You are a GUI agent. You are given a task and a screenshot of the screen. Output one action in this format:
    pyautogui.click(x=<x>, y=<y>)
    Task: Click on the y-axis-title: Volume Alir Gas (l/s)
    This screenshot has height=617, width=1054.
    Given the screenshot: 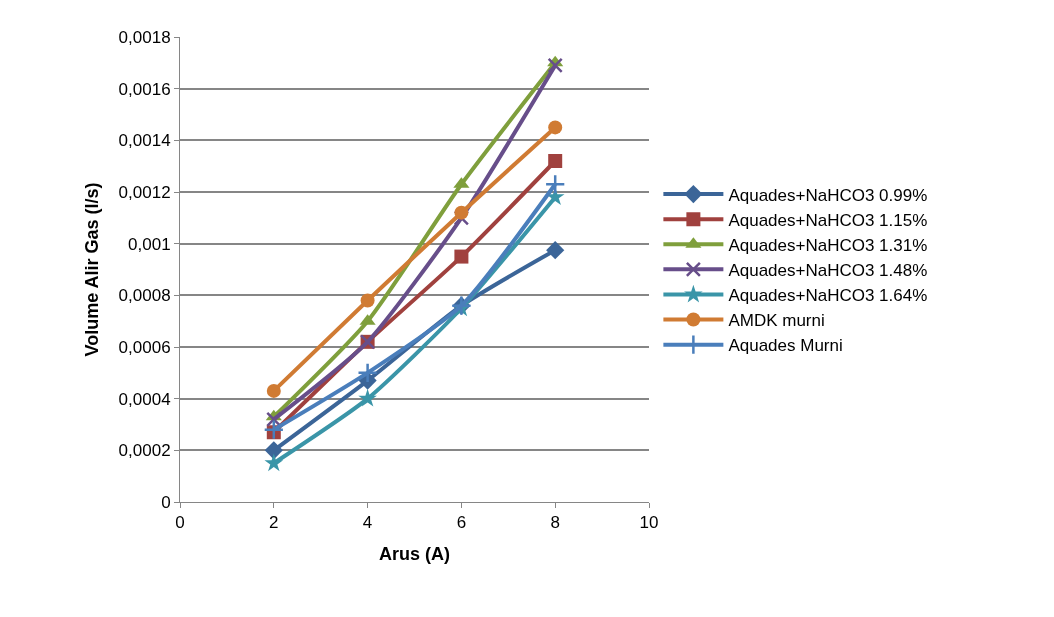 What is the action you would take?
    pyautogui.click(x=91, y=269)
    